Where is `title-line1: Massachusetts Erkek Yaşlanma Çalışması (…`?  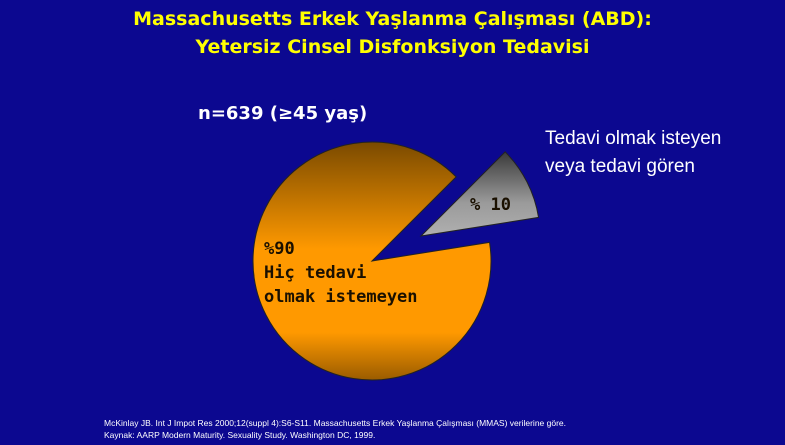 title-line1: Massachusetts Erkek Yaşlanma Çalışması (… is located at coordinates (392, 19).